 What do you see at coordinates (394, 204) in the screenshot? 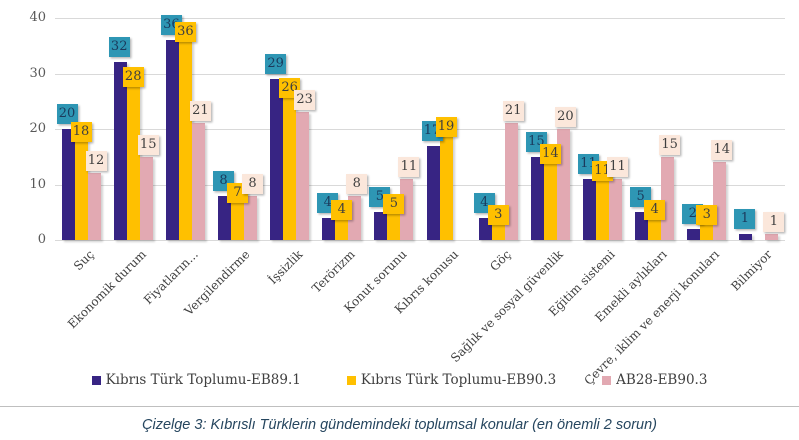
I see `data-label: 5` at bounding box center [394, 204].